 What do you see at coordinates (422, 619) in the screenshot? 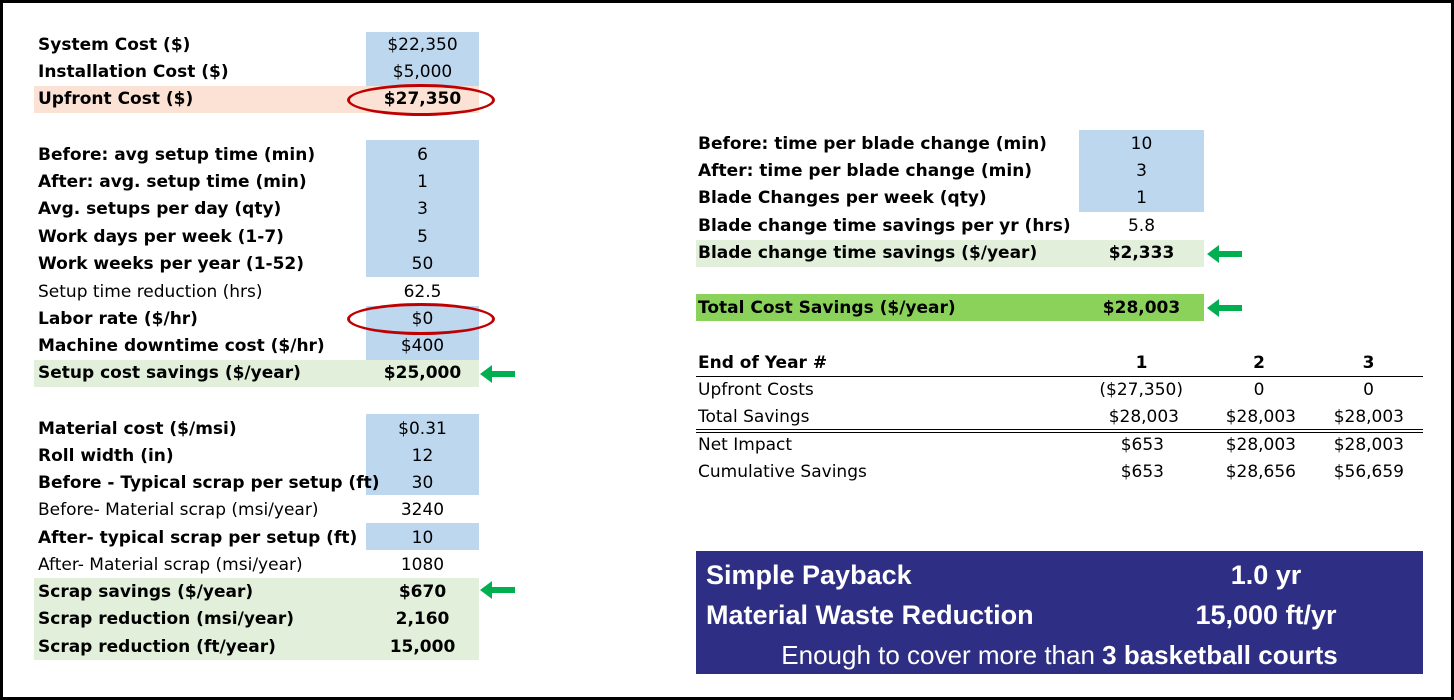
I see `scrap-reduction-msi-value: 2,160` at bounding box center [422, 619].